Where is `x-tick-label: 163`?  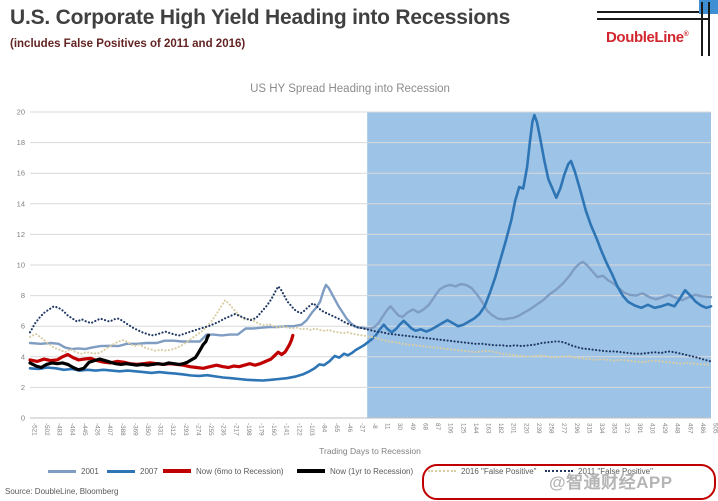
x-tick-label: 163 is located at coordinates (488, 428).